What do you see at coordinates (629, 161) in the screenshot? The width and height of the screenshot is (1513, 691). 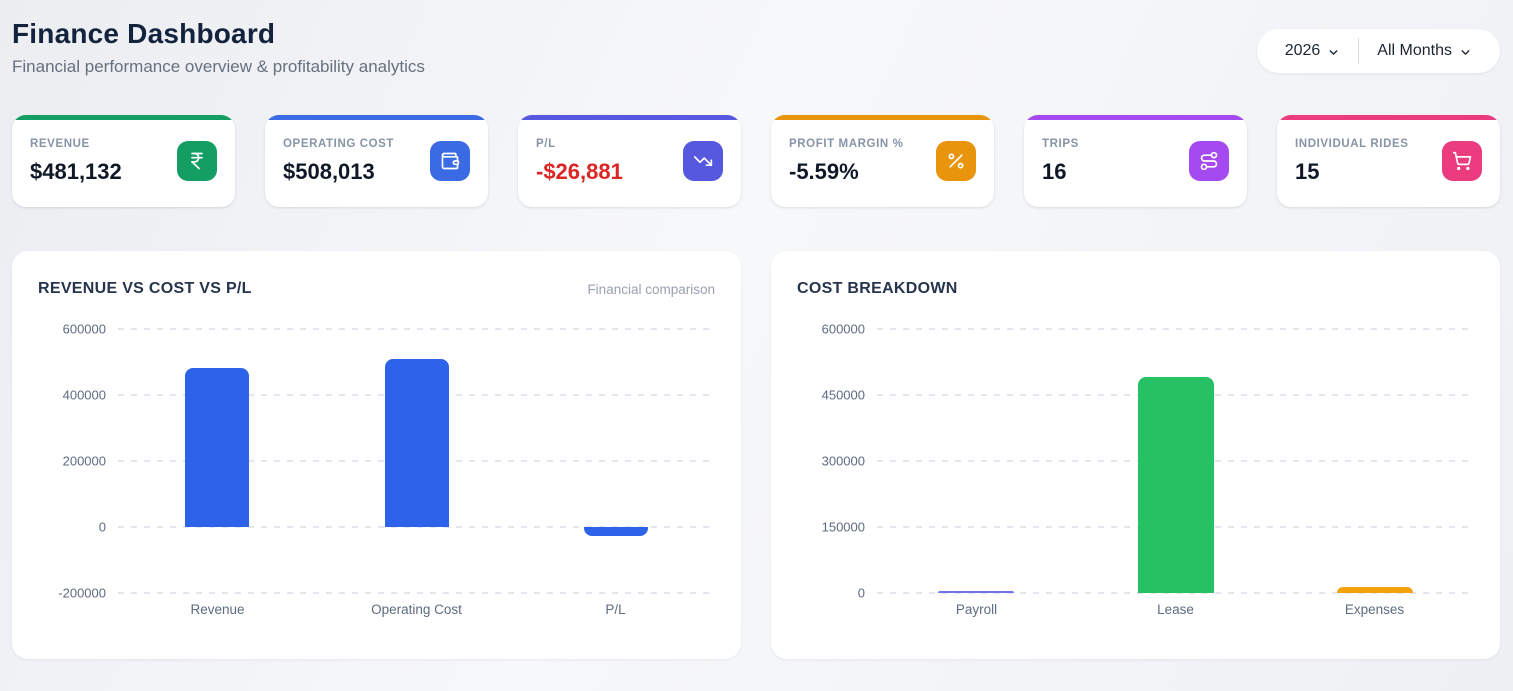 I see `kpi-card-pl: P/L -$26,881` at bounding box center [629, 161].